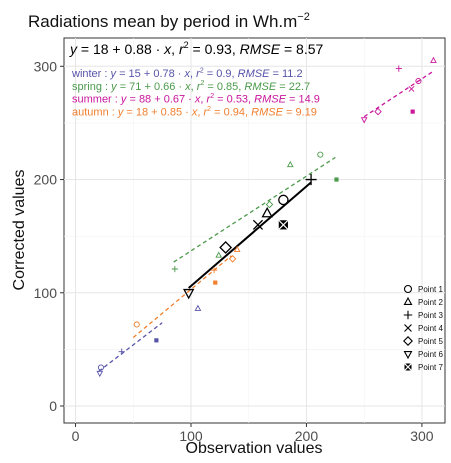  I want to click on equation-part: = 0.93,, so click(214, 49).